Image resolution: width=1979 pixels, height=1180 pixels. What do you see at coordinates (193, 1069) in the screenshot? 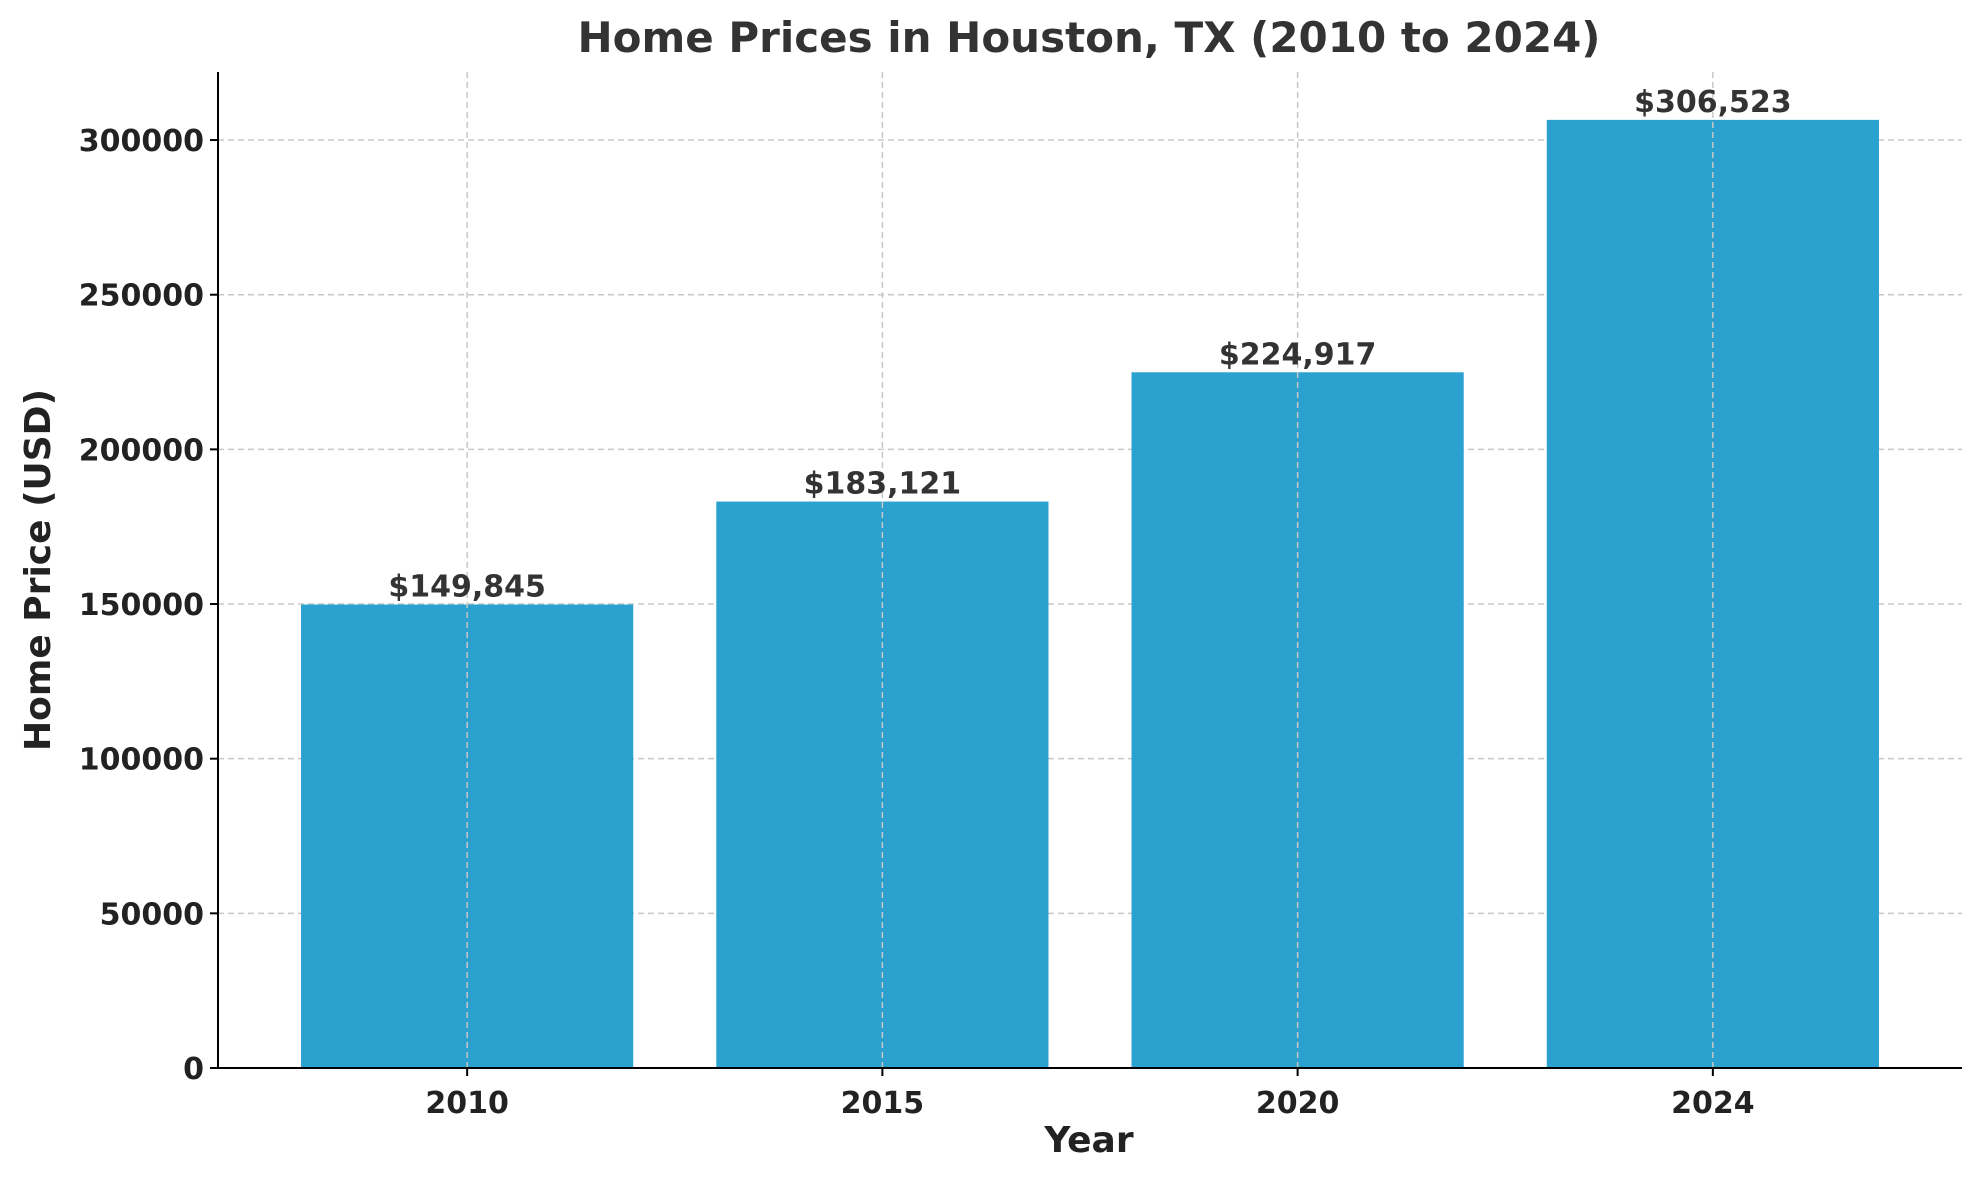
I see `y-tick-label: 0` at bounding box center [193, 1069].